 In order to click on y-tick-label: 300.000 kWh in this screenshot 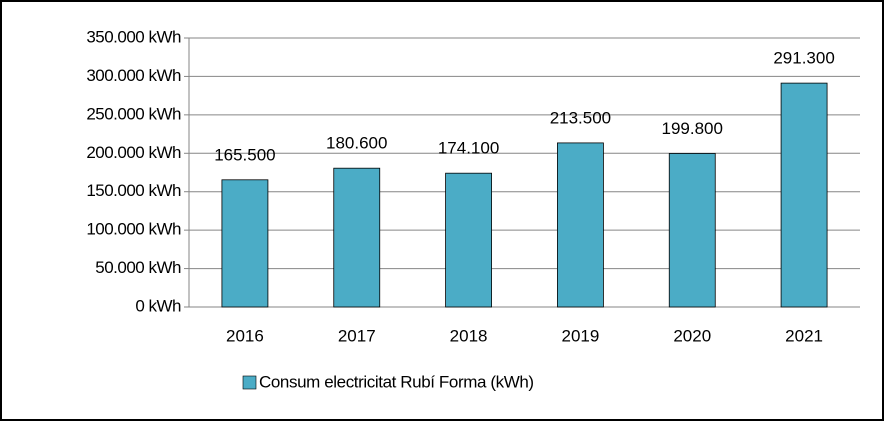, I will do `click(133, 75)`.